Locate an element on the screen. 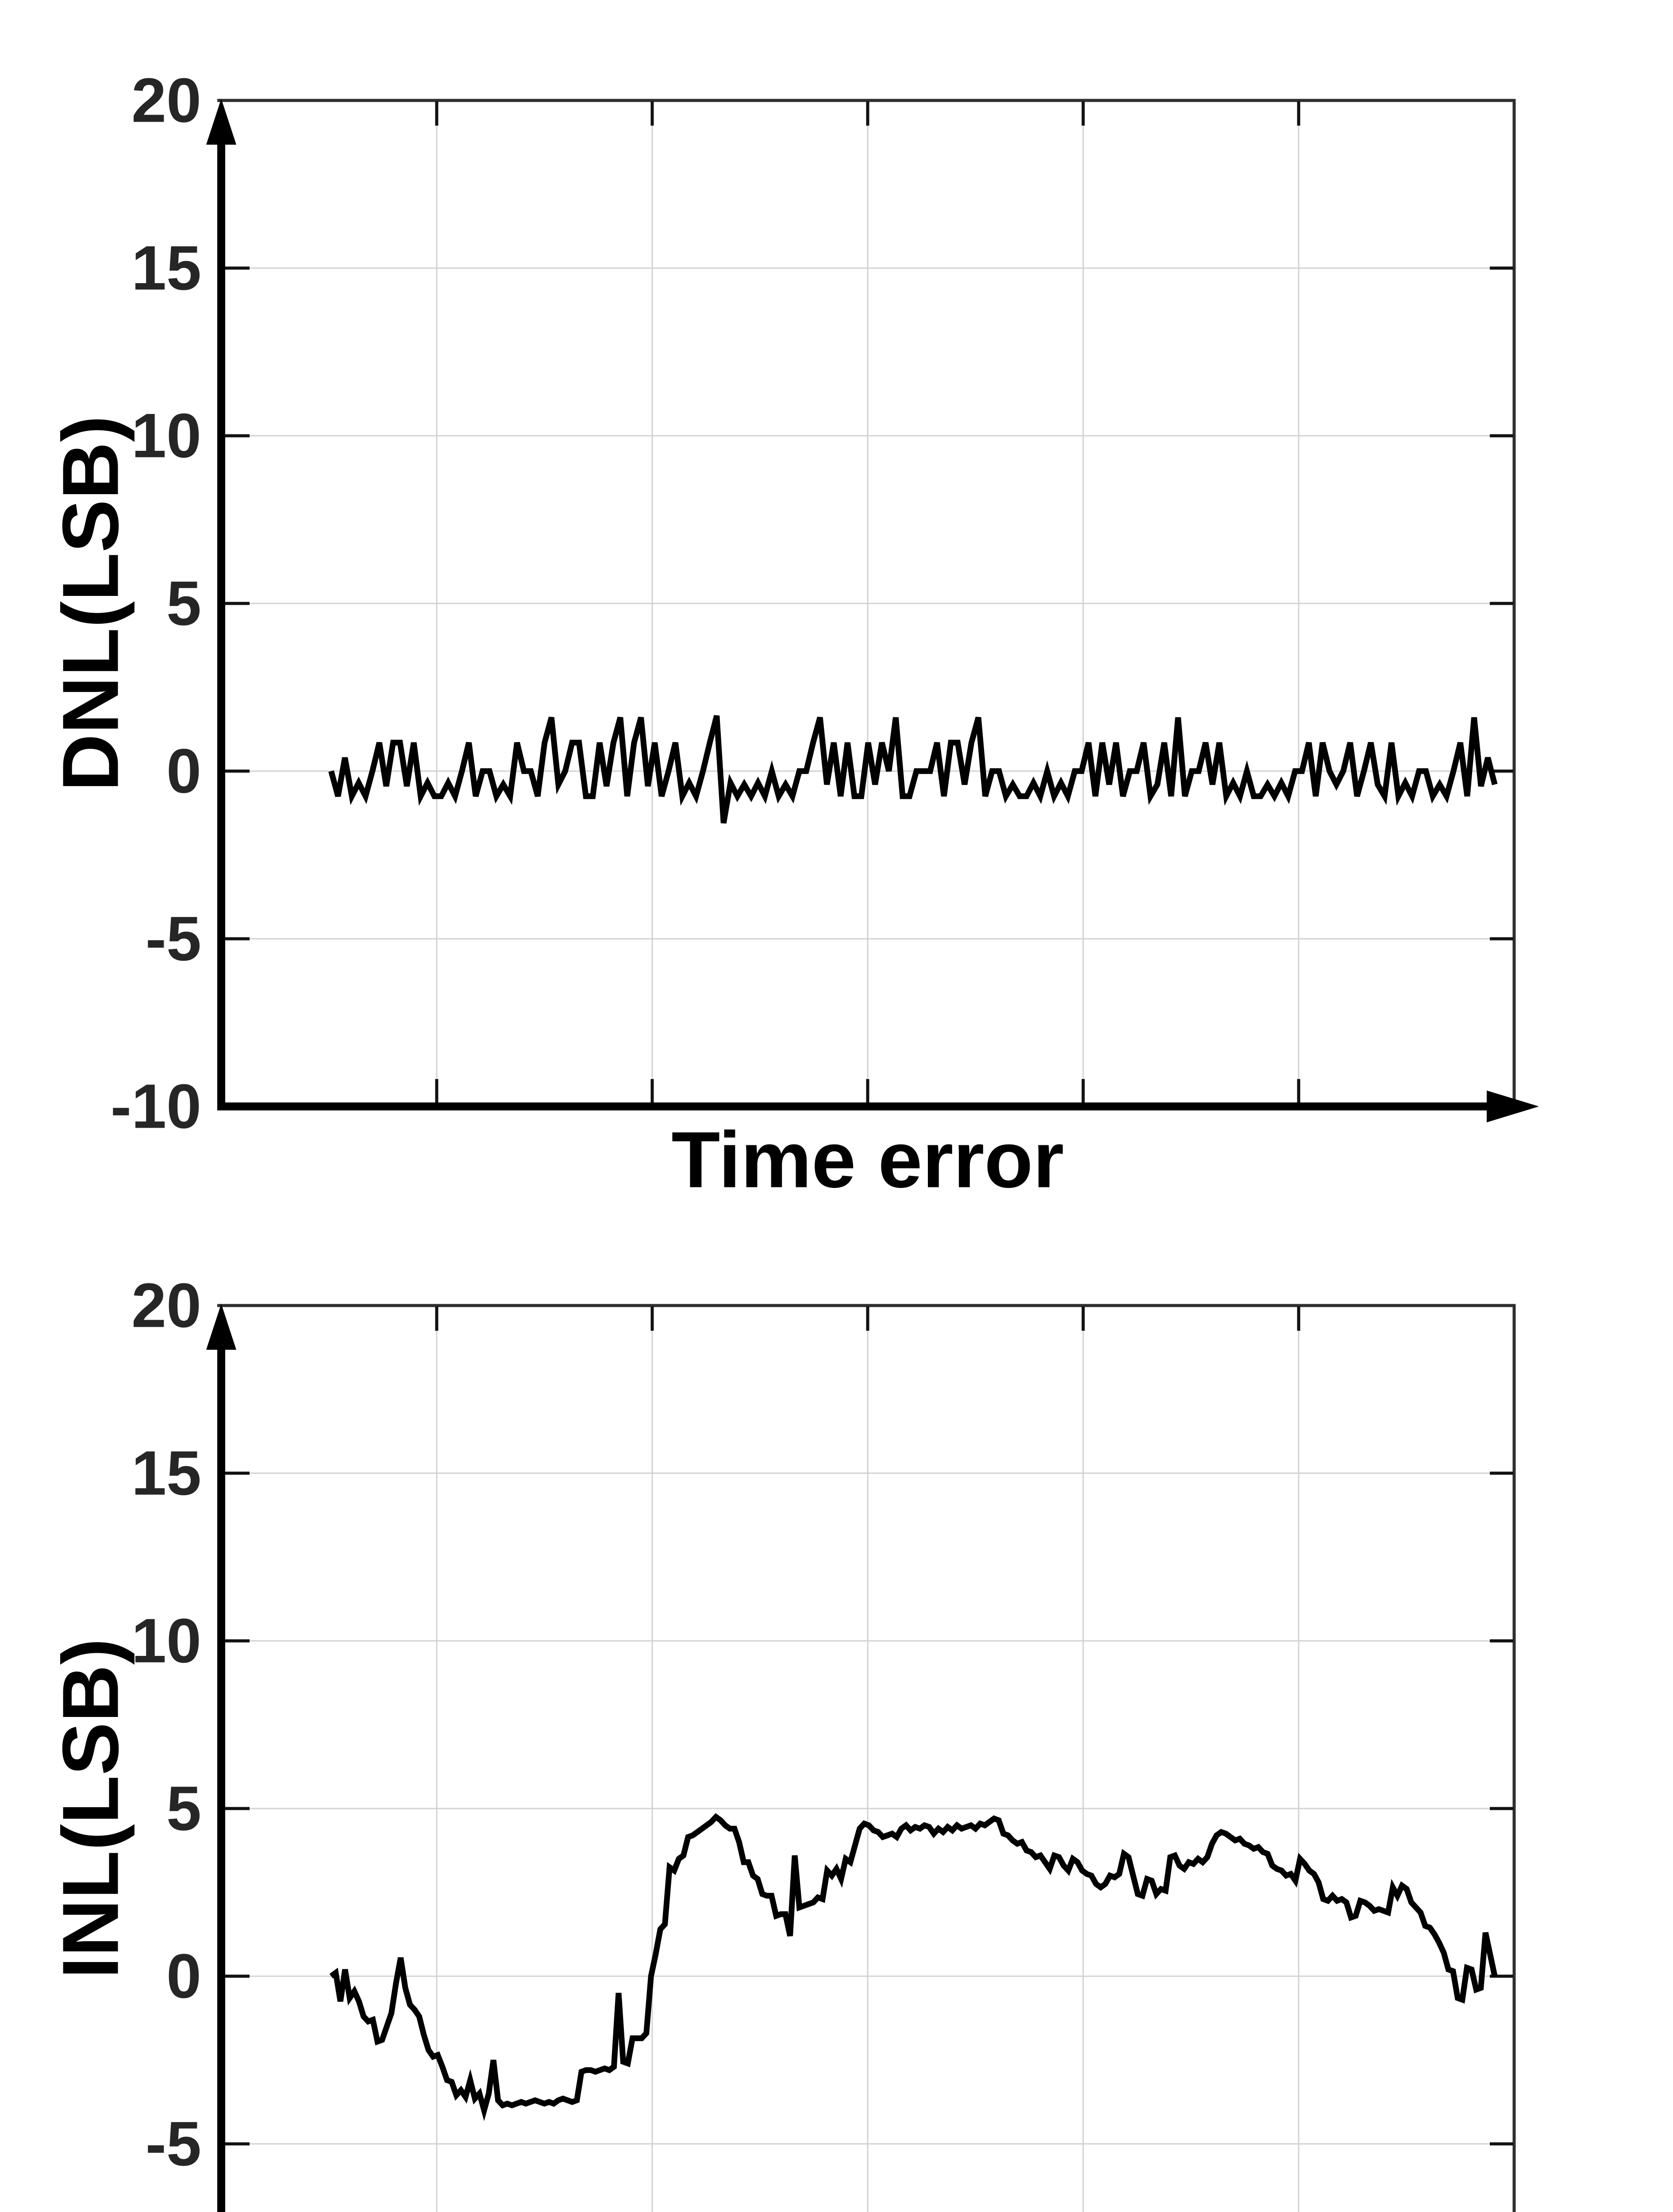 This screenshot has height=2212, width=1673. y-axis-title: DNL(LSB) is located at coordinates (90, 603).